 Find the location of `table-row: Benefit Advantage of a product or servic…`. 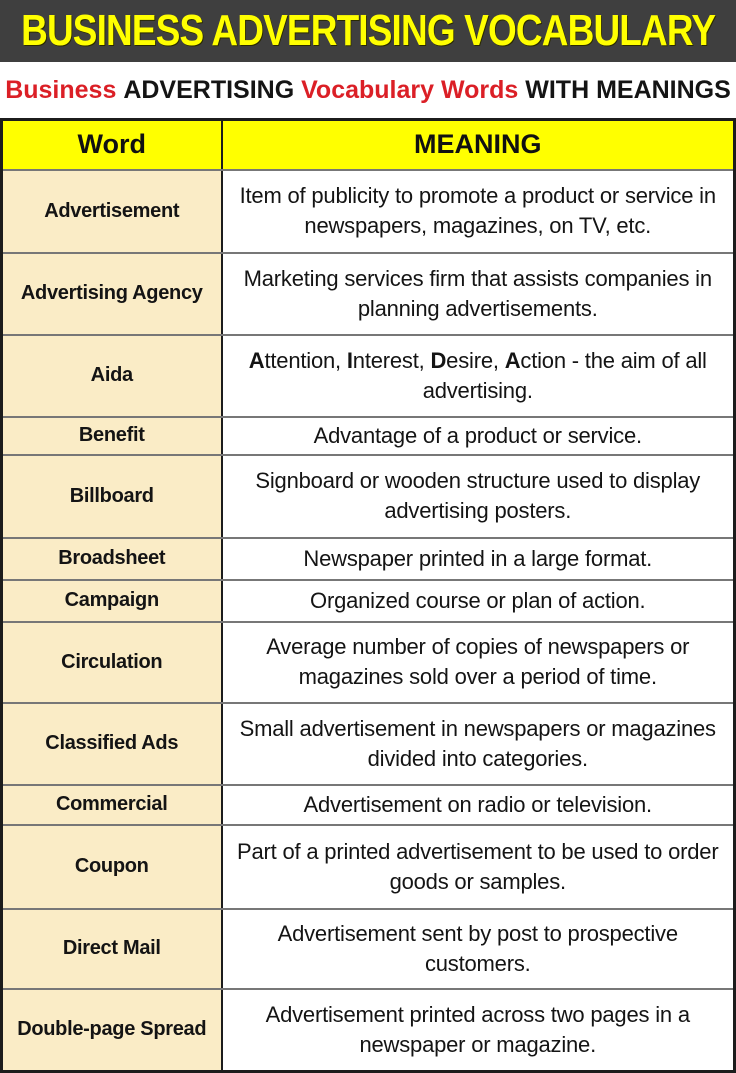

table-row: Benefit Advantage of a product or servic… is located at coordinates (368, 435).